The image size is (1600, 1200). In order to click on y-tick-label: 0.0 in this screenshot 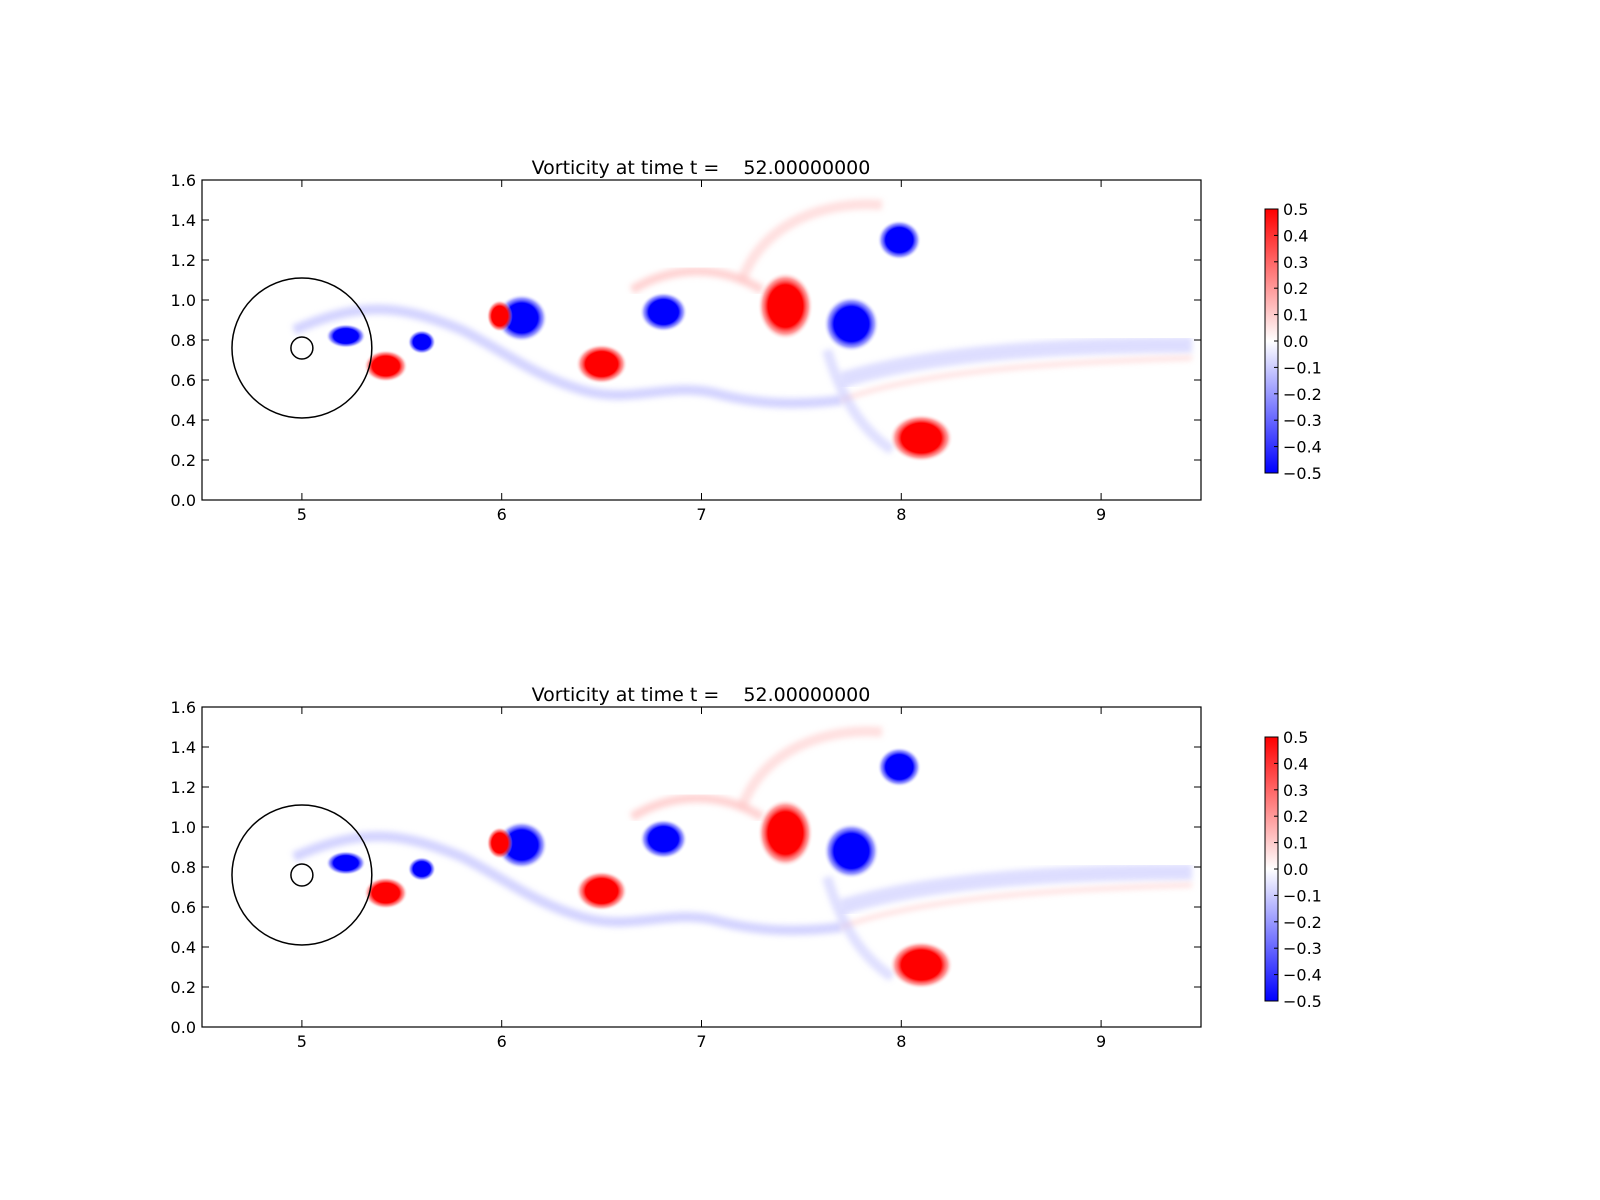, I will do `click(183, 500)`.